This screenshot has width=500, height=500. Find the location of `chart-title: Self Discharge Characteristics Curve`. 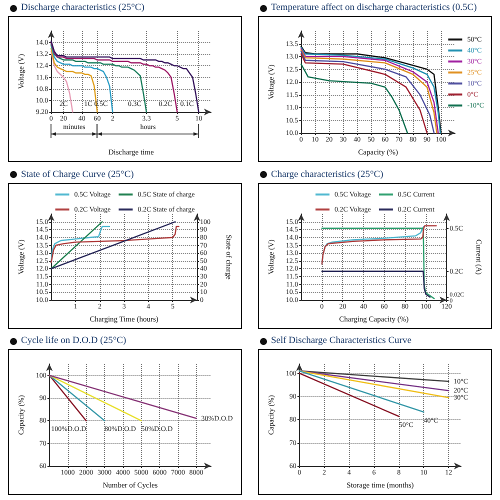

chart-title: Self Discharge Characteristics Curve is located at coordinates (341, 341).